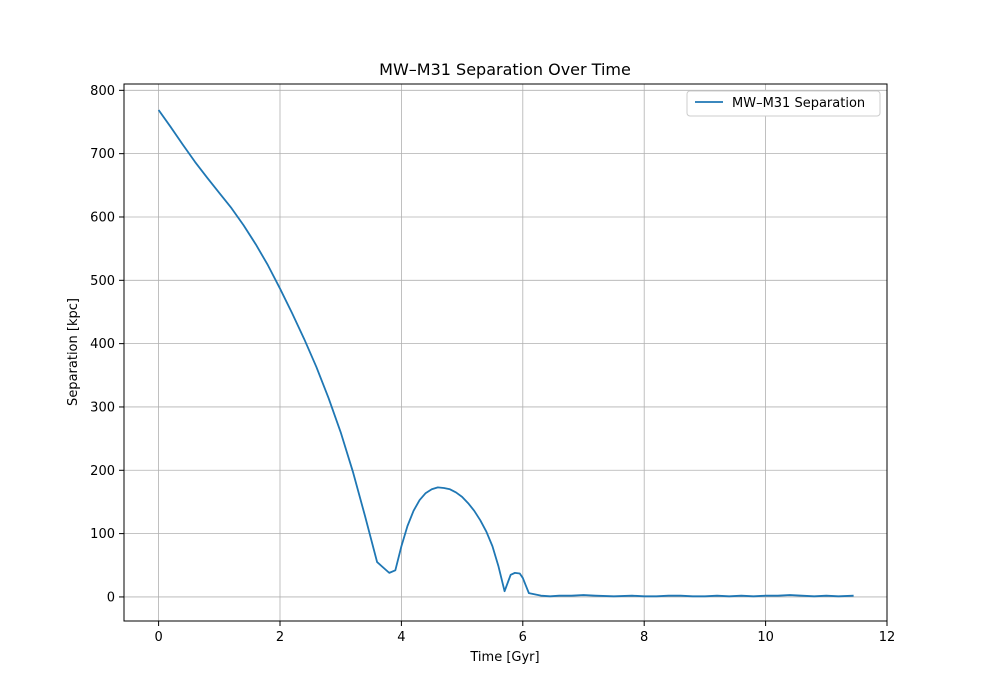 This screenshot has width=985, height=698. What do you see at coordinates (111, 597) in the screenshot?
I see `y-tick-label: 0` at bounding box center [111, 597].